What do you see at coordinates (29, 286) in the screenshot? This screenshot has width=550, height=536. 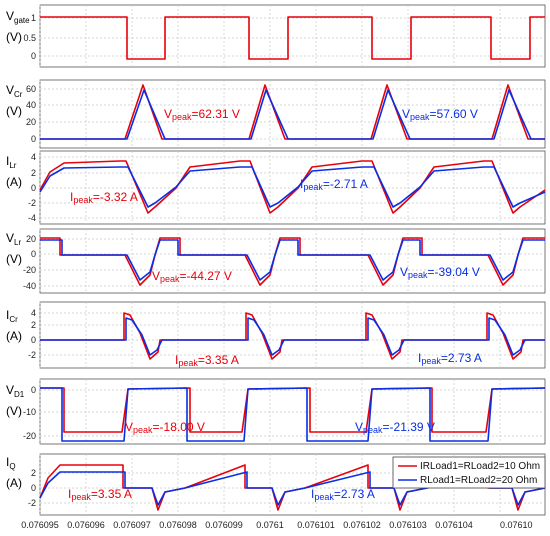 I see `ytick-label: -40` at bounding box center [29, 286].